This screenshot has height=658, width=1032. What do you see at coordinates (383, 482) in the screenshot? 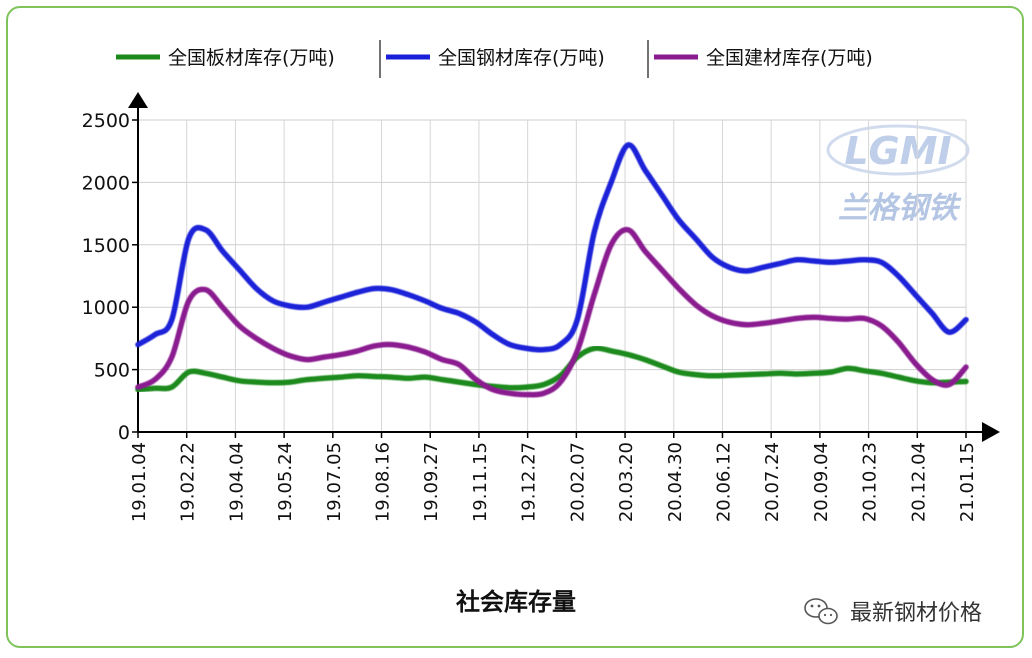
I see `x-tick-label: 19.08.16` at bounding box center [383, 482].